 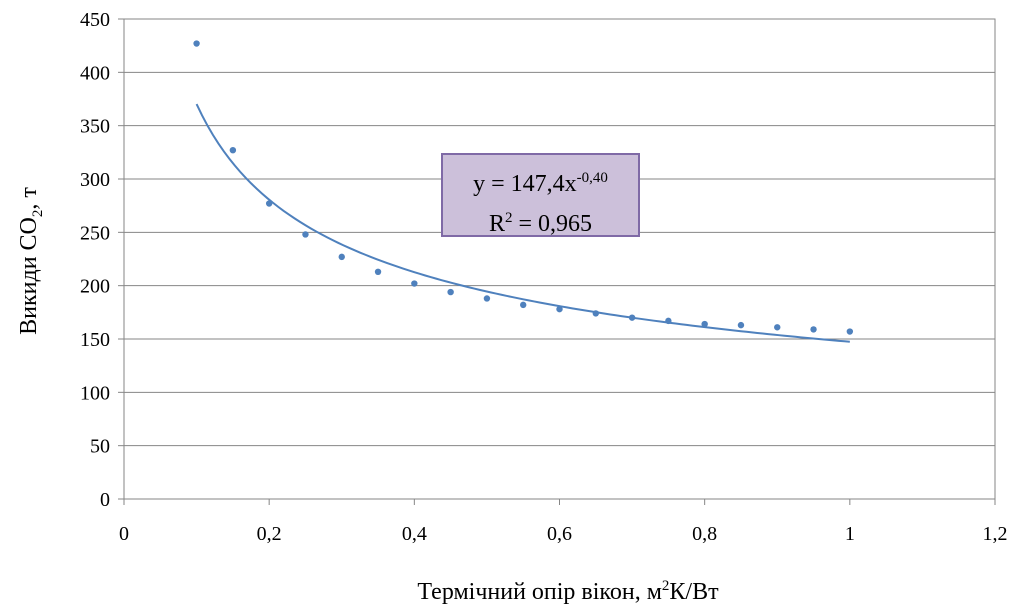 I want to click on y-tick-label-5: 250, so click(x=95, y=233).